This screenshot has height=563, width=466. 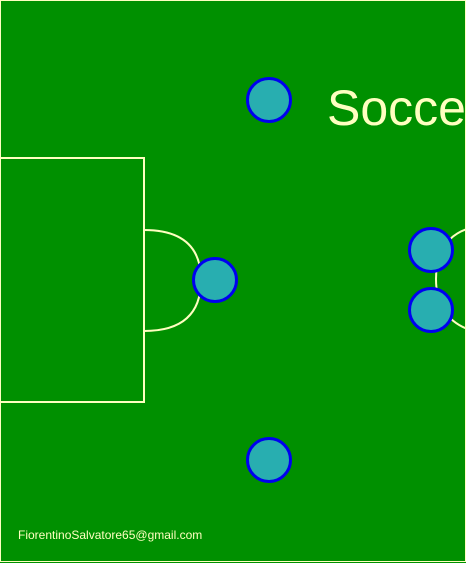 I want to click on center-circle-partial, so click(x=450, y=279).